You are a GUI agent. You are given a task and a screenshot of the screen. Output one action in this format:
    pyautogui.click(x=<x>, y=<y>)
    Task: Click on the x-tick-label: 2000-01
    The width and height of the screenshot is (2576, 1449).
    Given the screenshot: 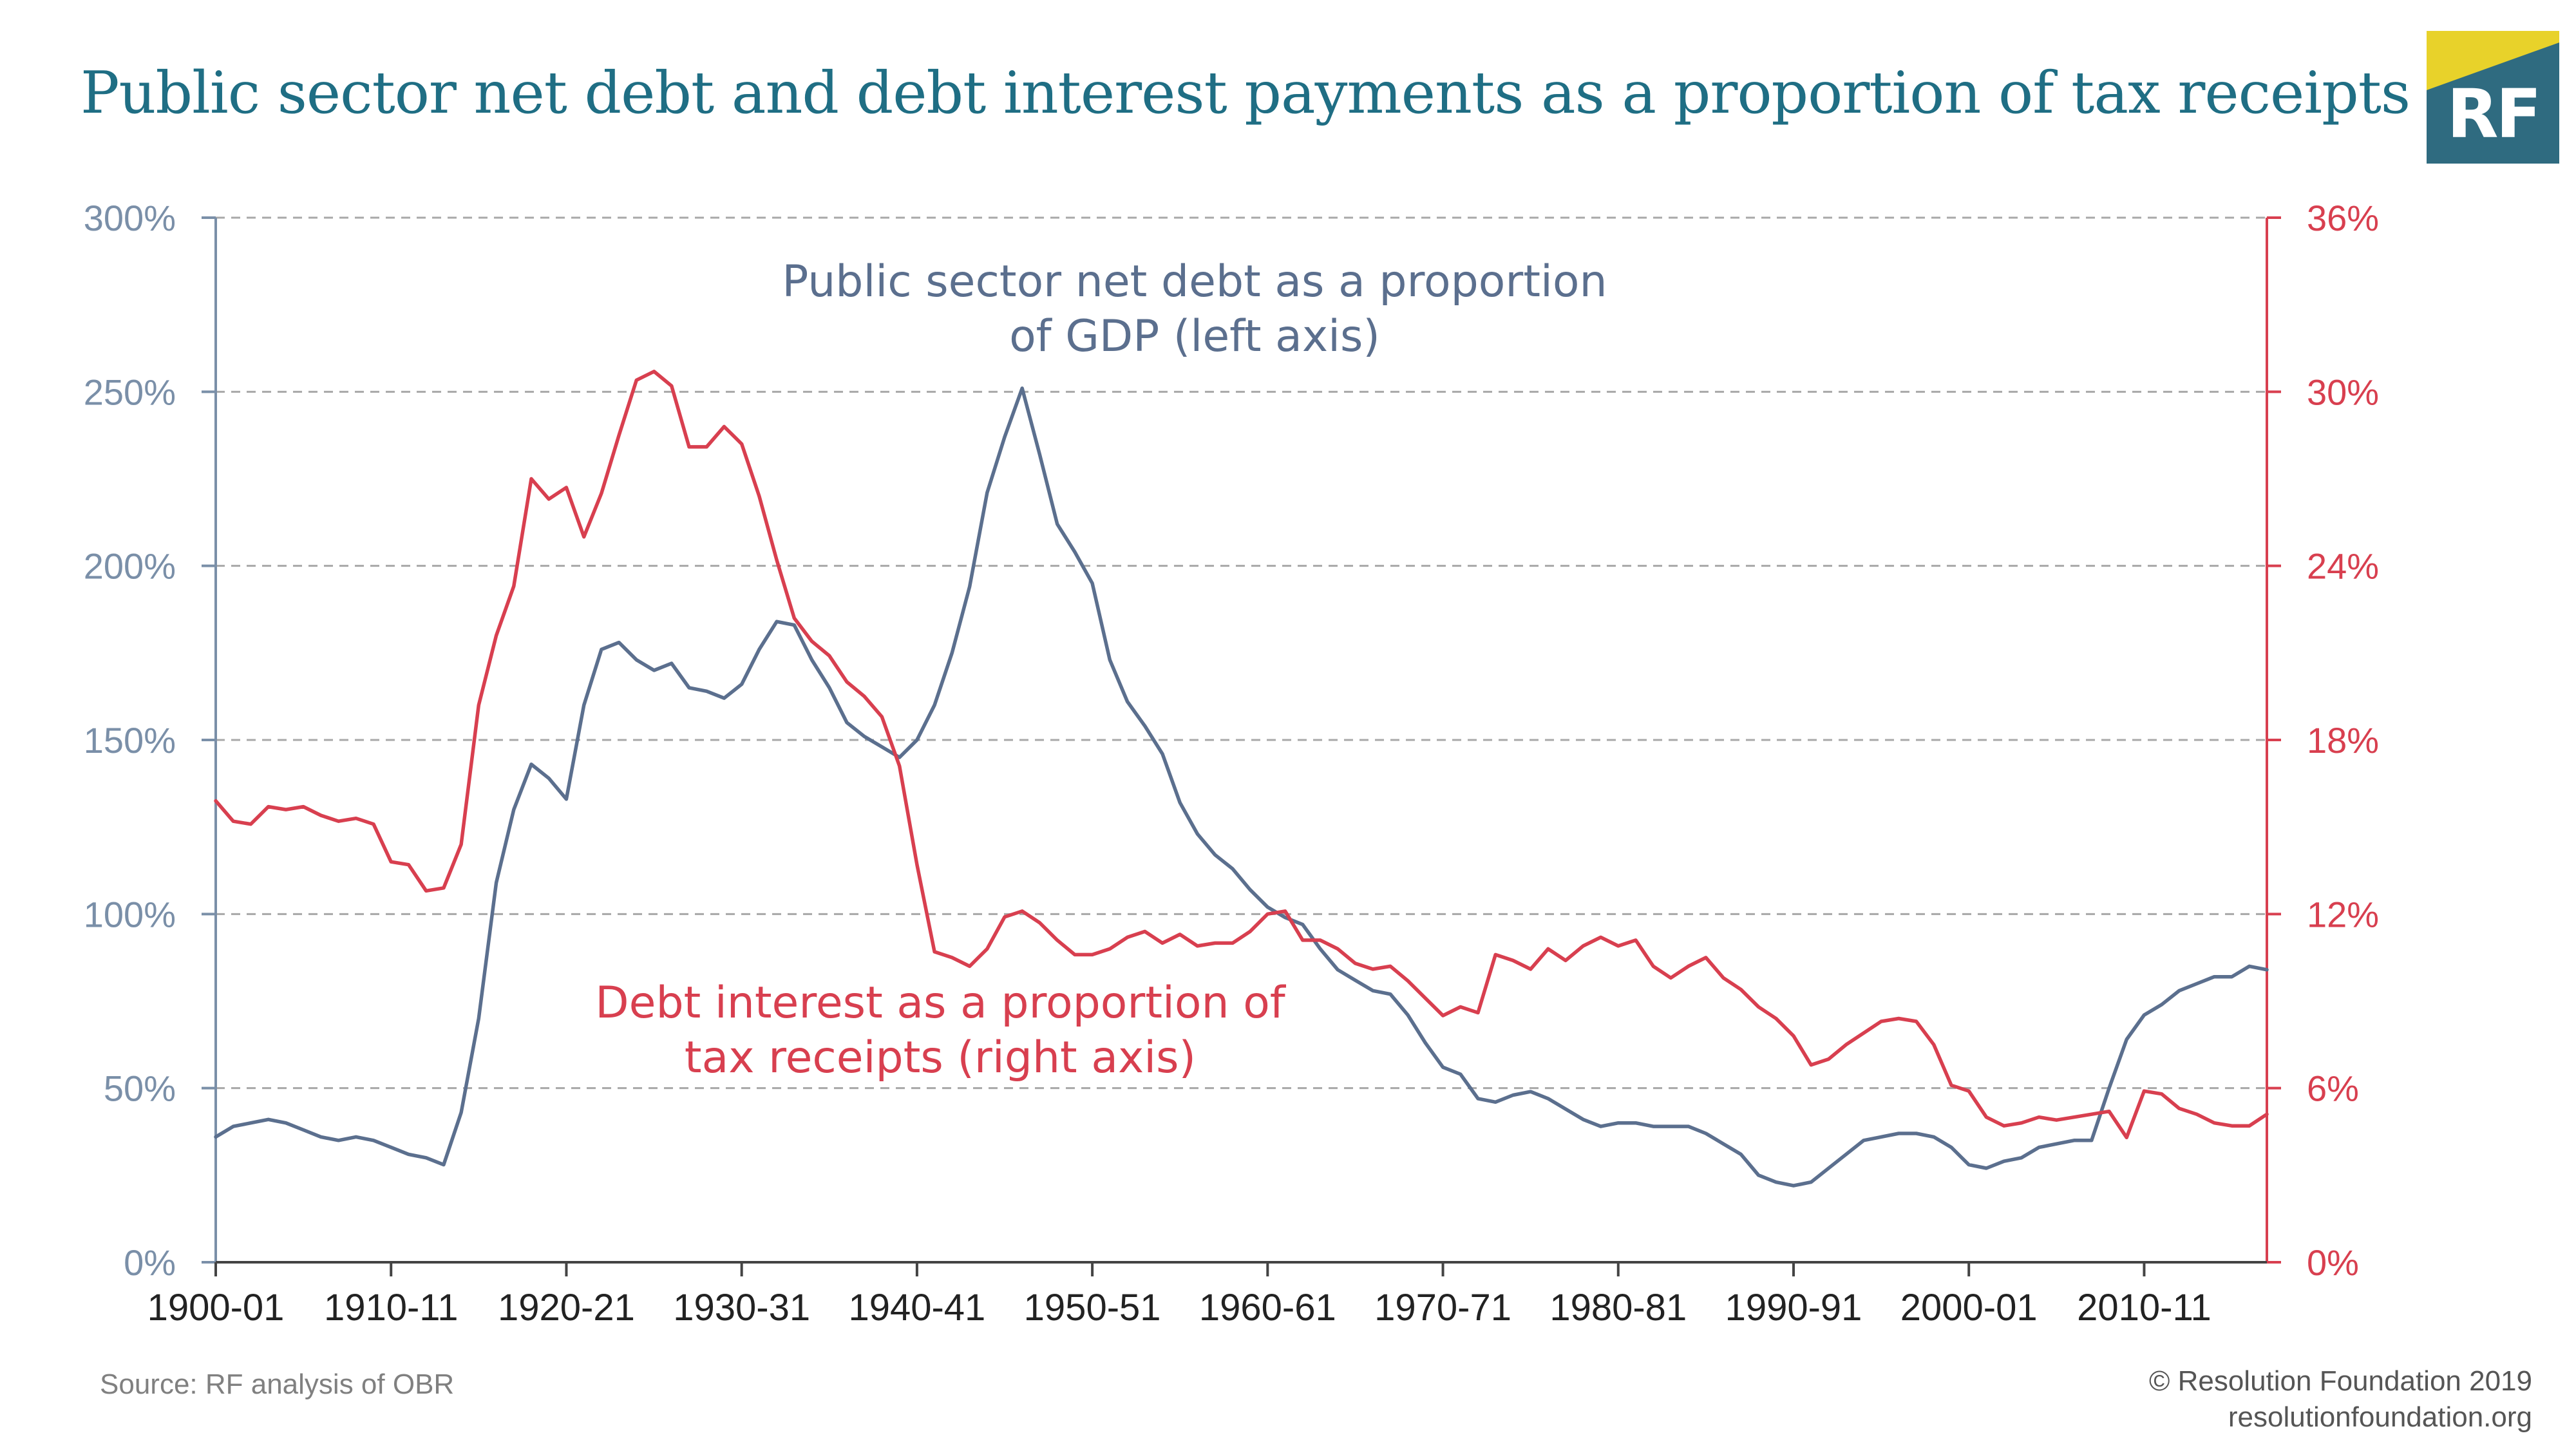 What is the action you would take?
    pyautogui.click(x=1969, y=1308)
    